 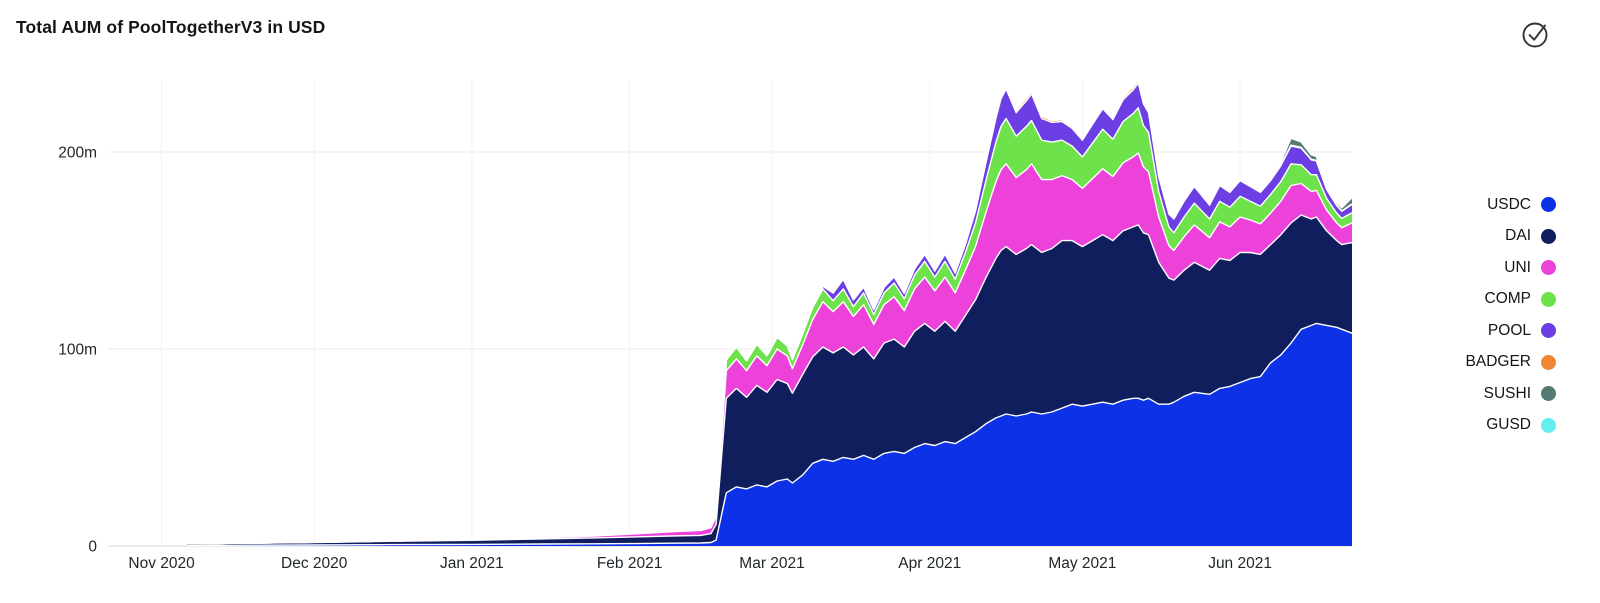 I want to click on x-tick-label: Apr 2021, so click(x=929, y=563).